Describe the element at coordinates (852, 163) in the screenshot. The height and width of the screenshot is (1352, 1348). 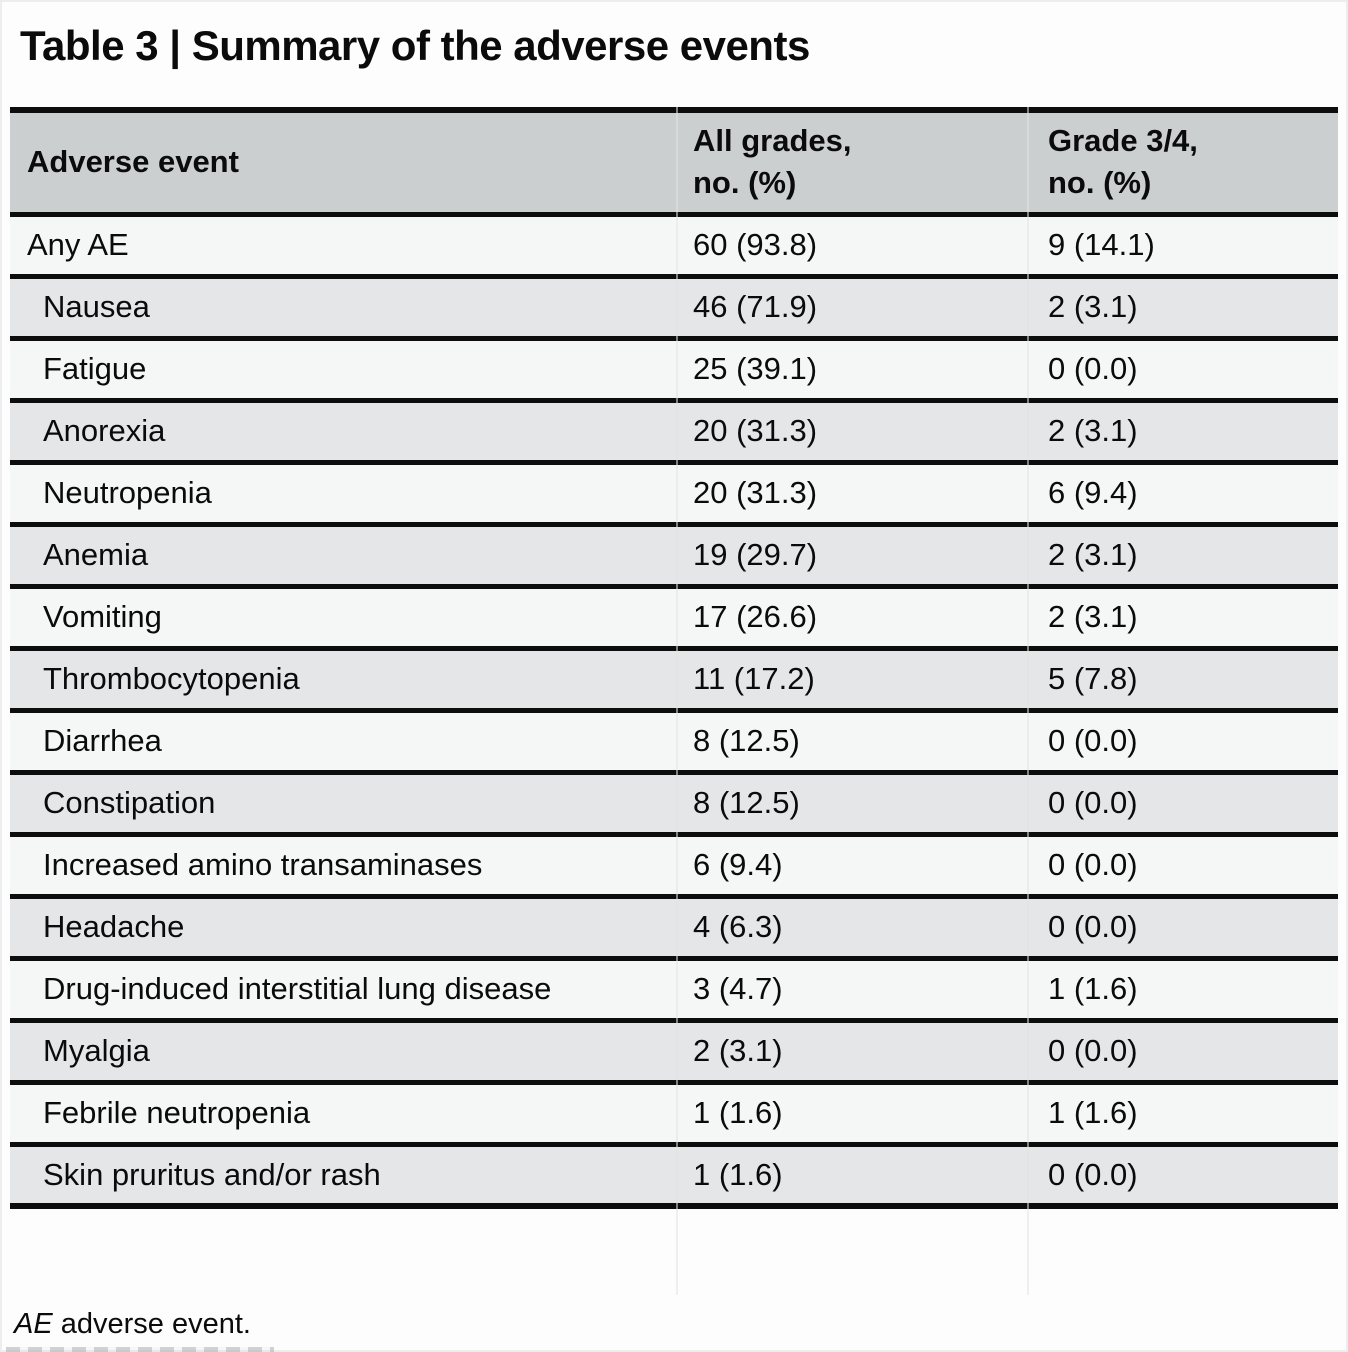
I see `col-header-all-grades: All grades, no. (%)` at that location.